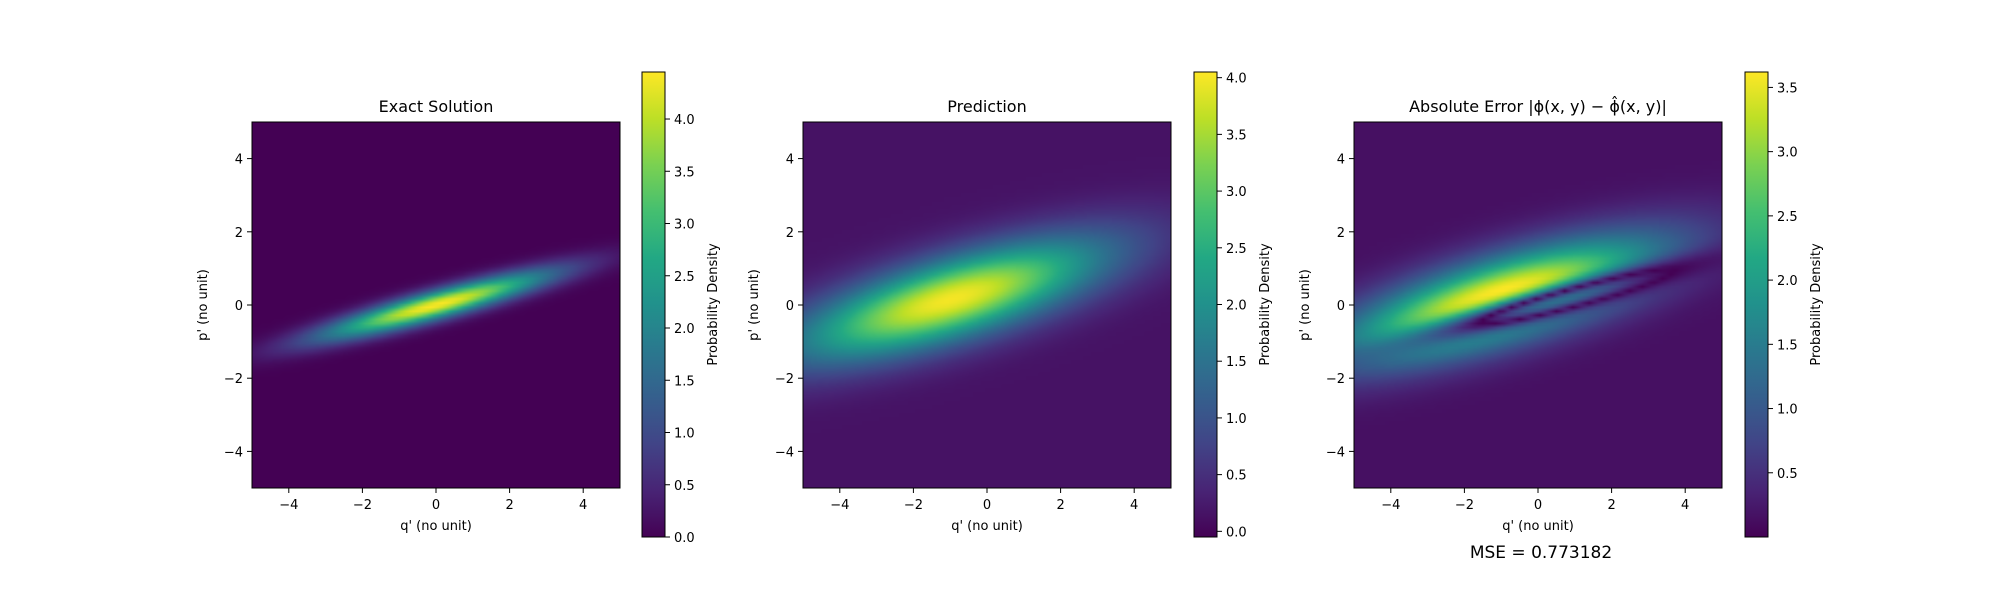  What do you see at coordinates (436, 106) in the screenshot?
I see `chart-title: Exact Solution` at bounding box center [436, 106].